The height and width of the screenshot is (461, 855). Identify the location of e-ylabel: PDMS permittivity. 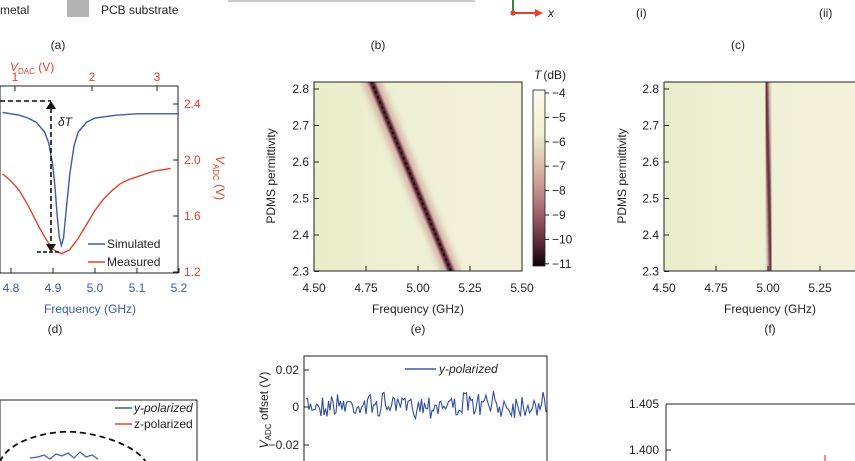
(271, 175).